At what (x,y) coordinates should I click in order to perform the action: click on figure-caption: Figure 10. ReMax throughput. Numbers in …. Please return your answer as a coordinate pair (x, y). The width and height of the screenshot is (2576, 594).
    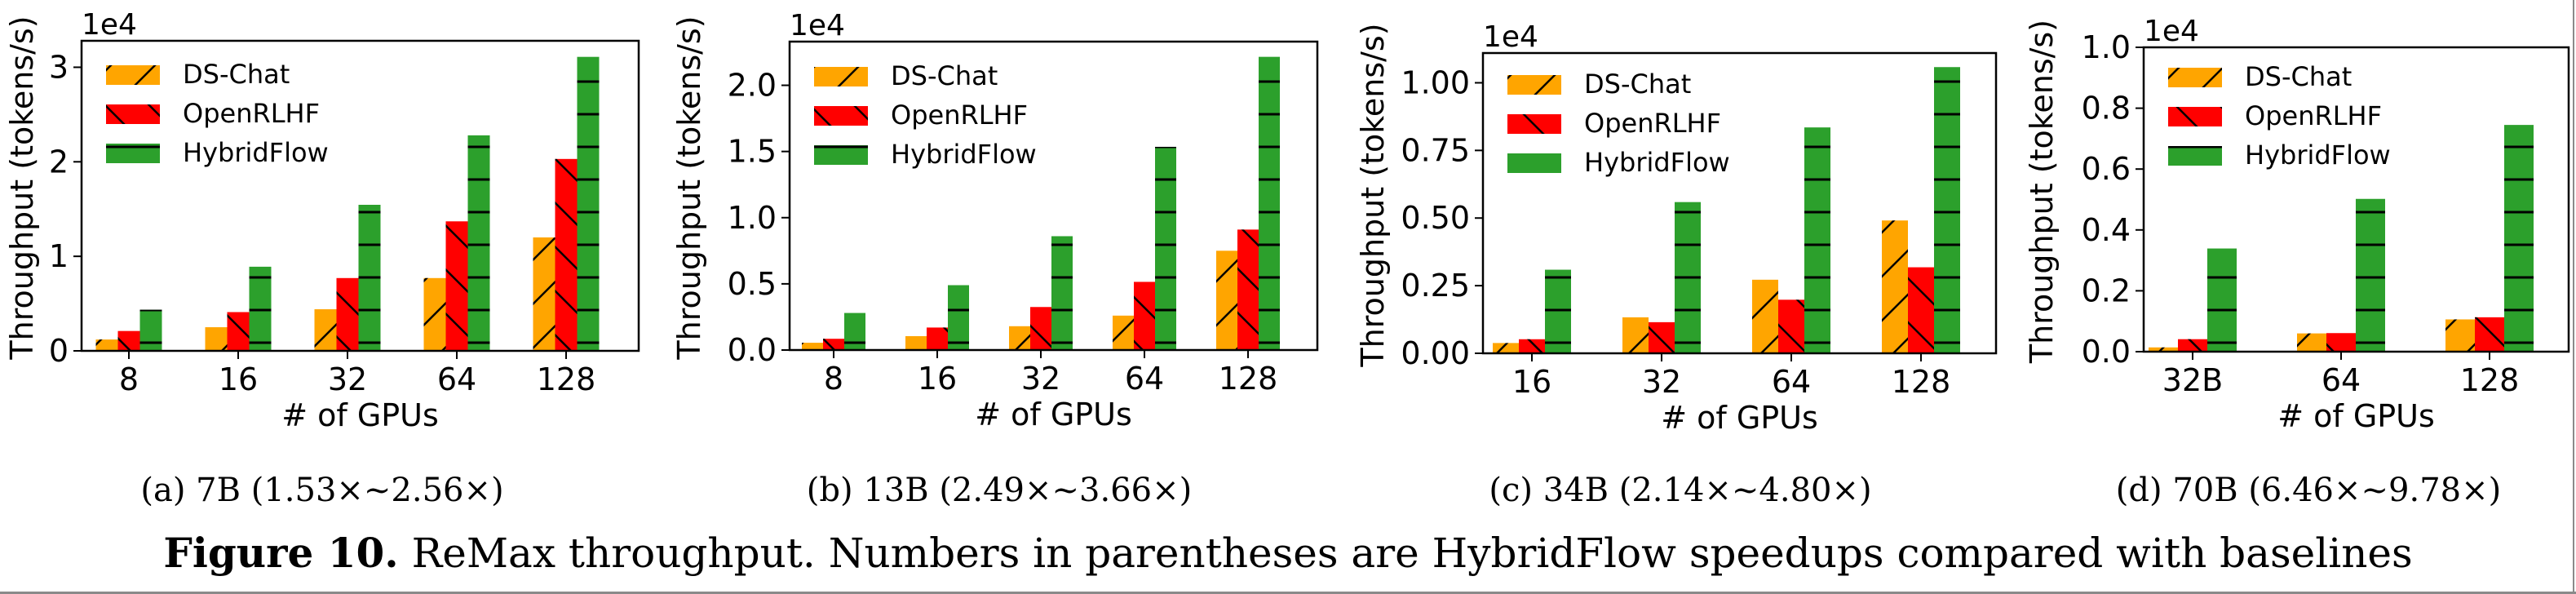
    Looking at the image, I should click on (1287, 553).